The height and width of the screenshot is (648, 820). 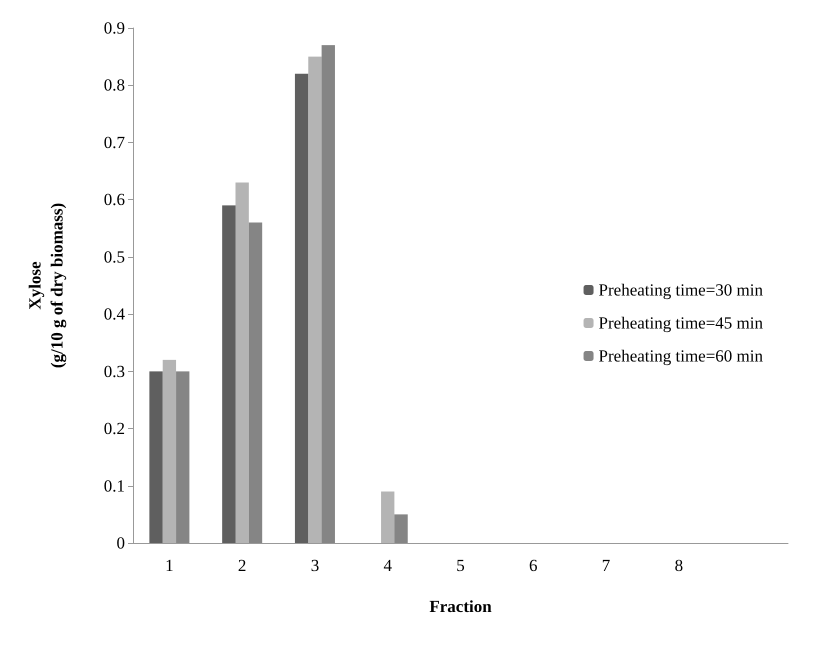 What do you see at coordinates (114, 85) in the screenshot?
I see `y-tick-label: 0.8` at bounding box center [114, 85].